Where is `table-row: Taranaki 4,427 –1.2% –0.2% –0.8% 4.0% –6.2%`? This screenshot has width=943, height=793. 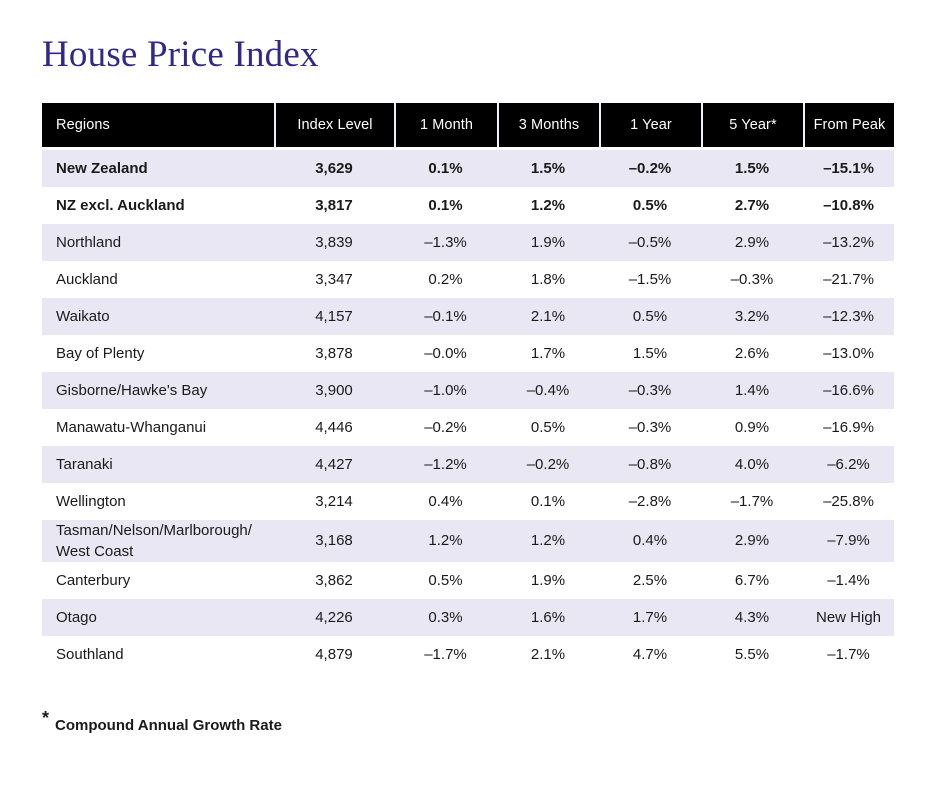 table-row: Taranaki 4,427 –1.2% –0.2% –0.8% 4.0% –6.2% is located at coordinates (468, 464).